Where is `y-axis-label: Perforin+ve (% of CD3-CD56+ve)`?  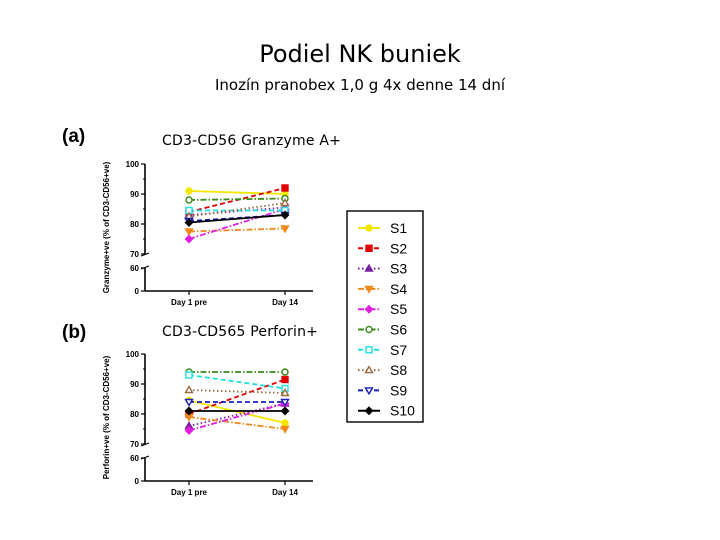
y-axis-label: Perforin+ve (% of CD3-CD56+ve) is located at coordinates (106, 417).